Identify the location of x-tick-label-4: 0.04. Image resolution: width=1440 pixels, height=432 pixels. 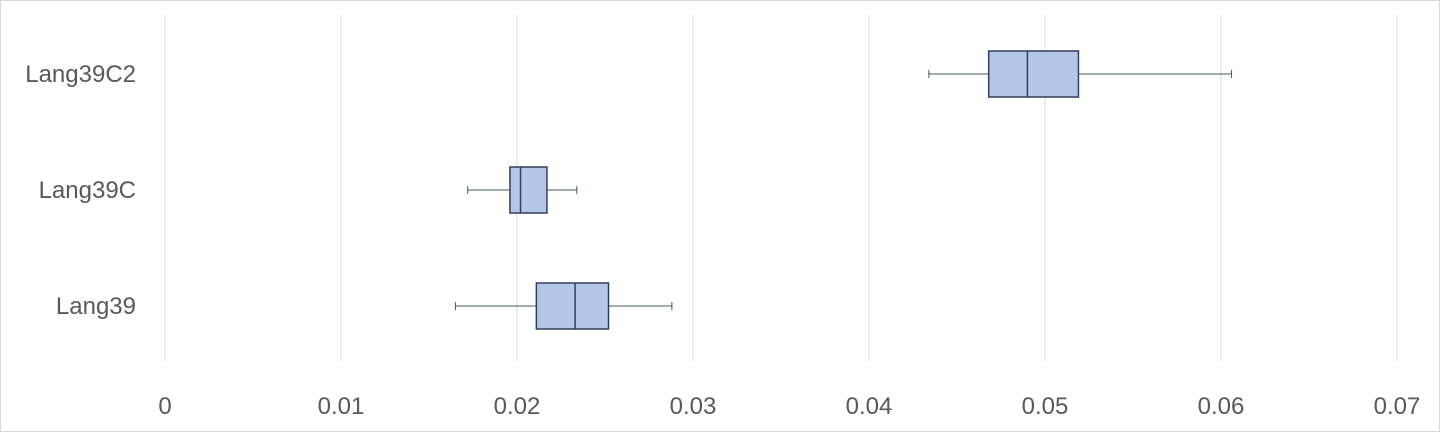
(869, 406).